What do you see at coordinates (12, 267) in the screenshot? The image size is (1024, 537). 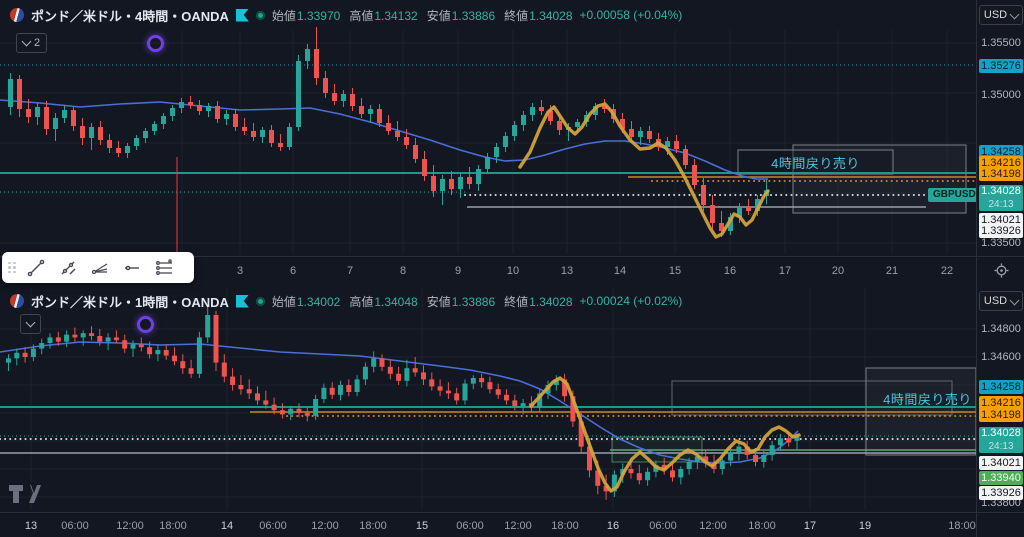 I see `toolbar-drag-handle` at bounding box center [12, 267].